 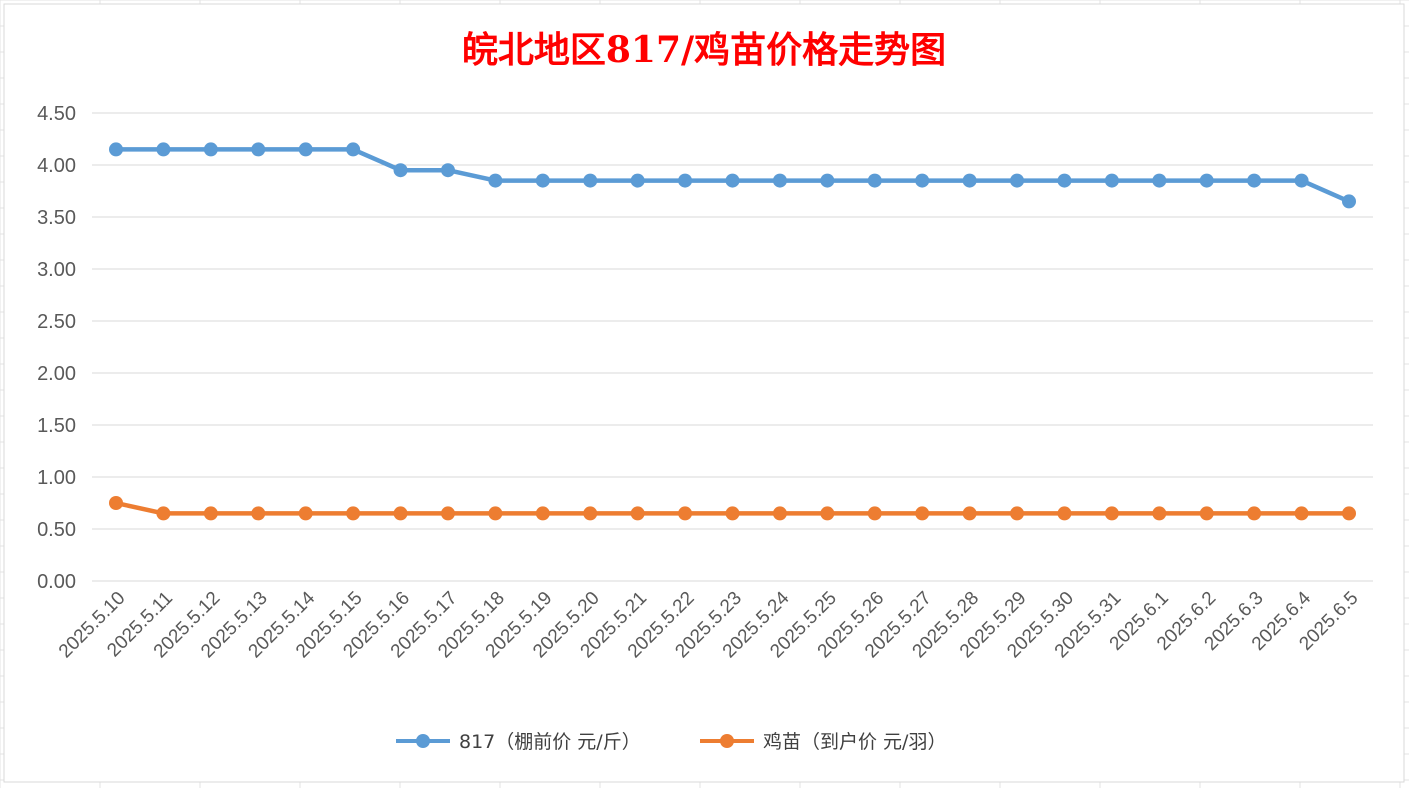 I want to click on legend-marker-chick, so click(x=727, y=741).